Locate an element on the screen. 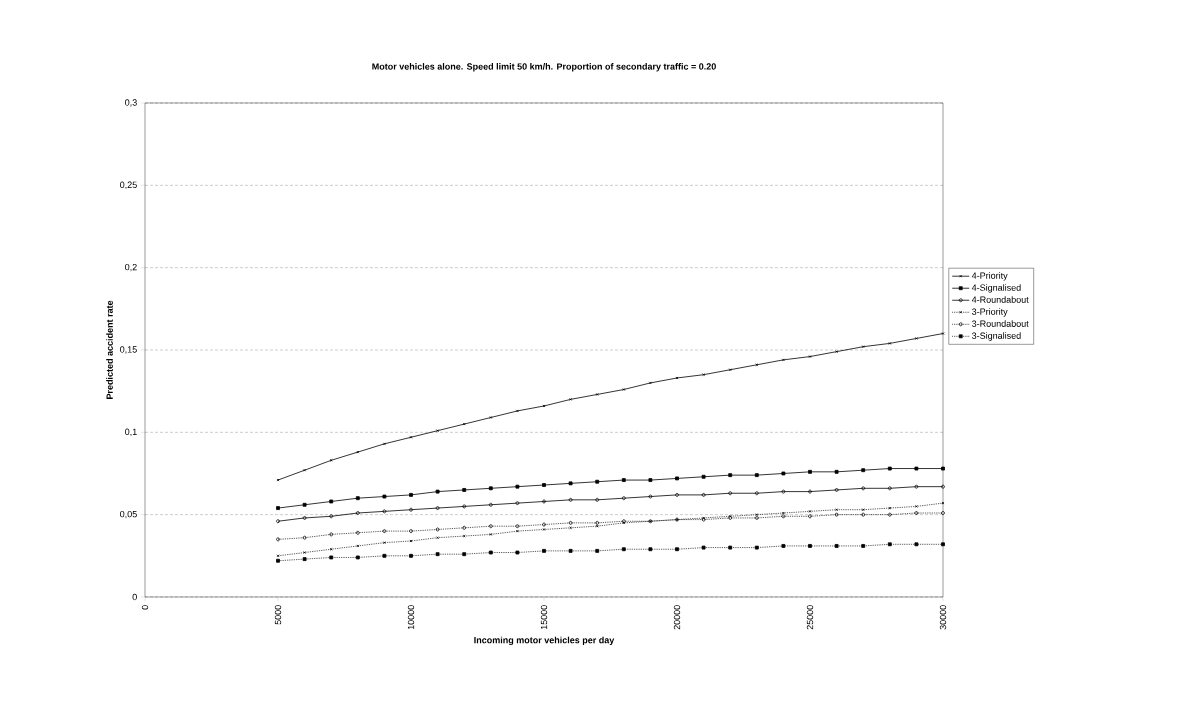 This screenshot has height=725, width=1204. x-tick-label: 0 is located at coordinates (145, 607).